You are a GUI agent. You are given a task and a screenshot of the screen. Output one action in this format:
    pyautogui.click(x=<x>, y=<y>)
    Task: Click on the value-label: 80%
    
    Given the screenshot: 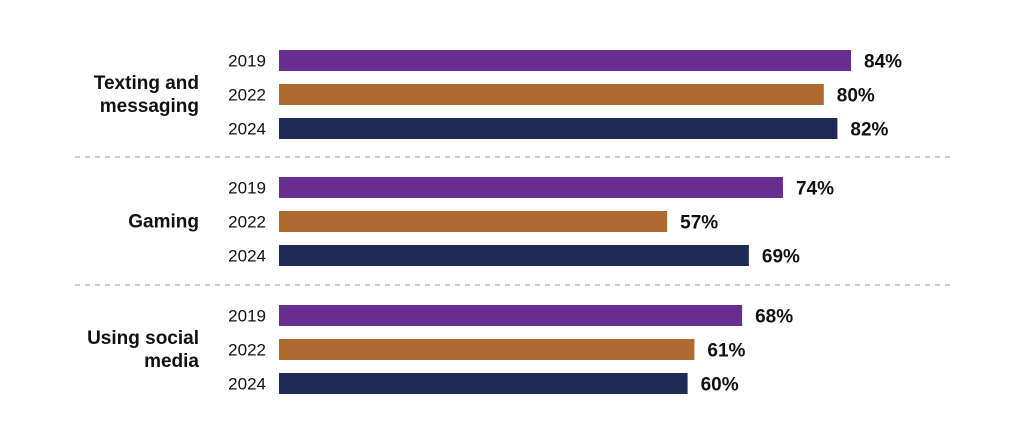 What is the action you would take?
    pyautogui.click(x=856, y=96)
    